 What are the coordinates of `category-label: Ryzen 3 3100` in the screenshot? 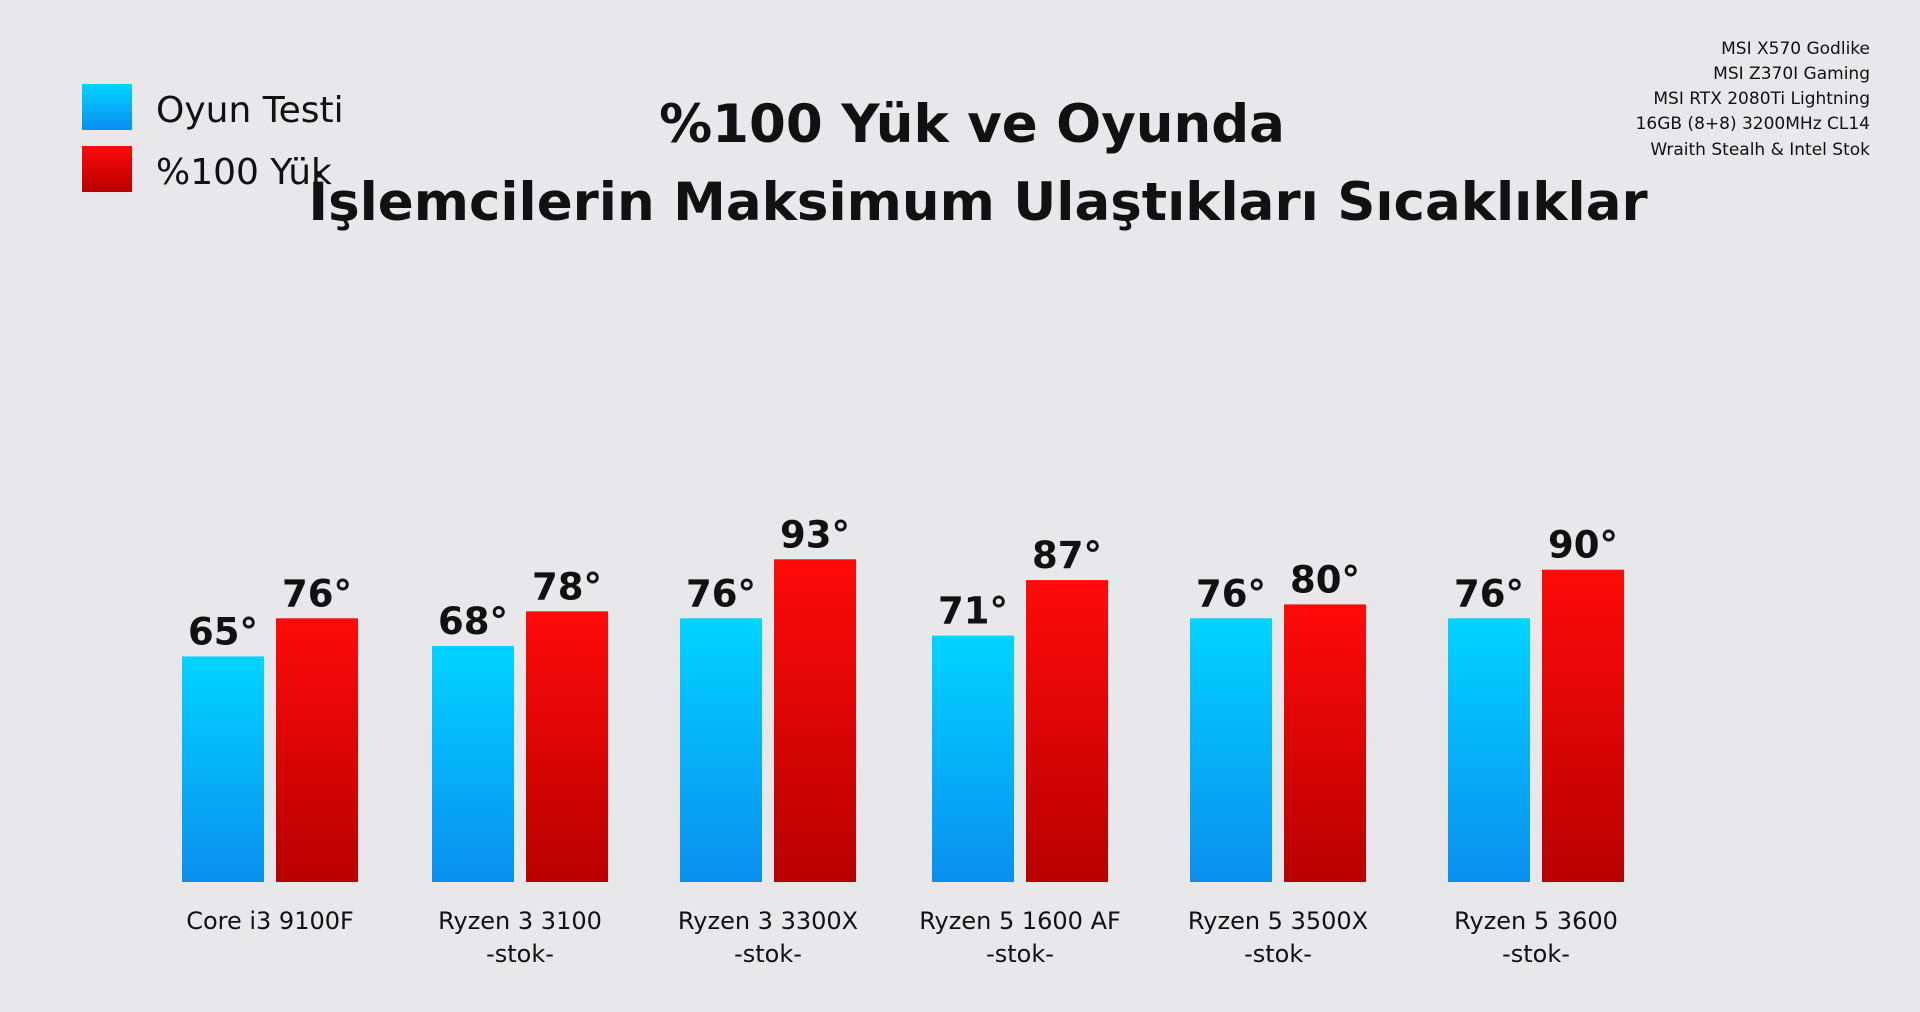 It's located at (520, 921).